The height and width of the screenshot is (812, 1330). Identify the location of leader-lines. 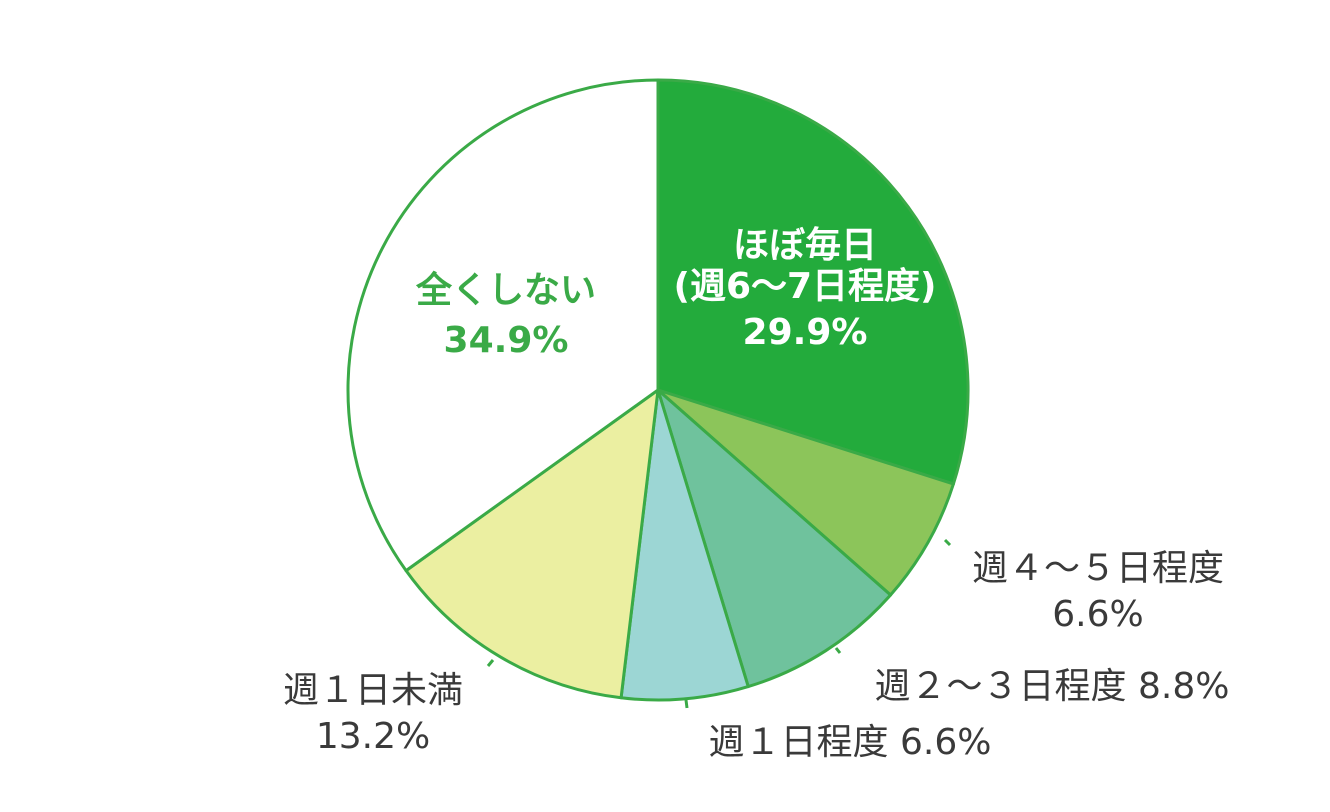
(719, 623).